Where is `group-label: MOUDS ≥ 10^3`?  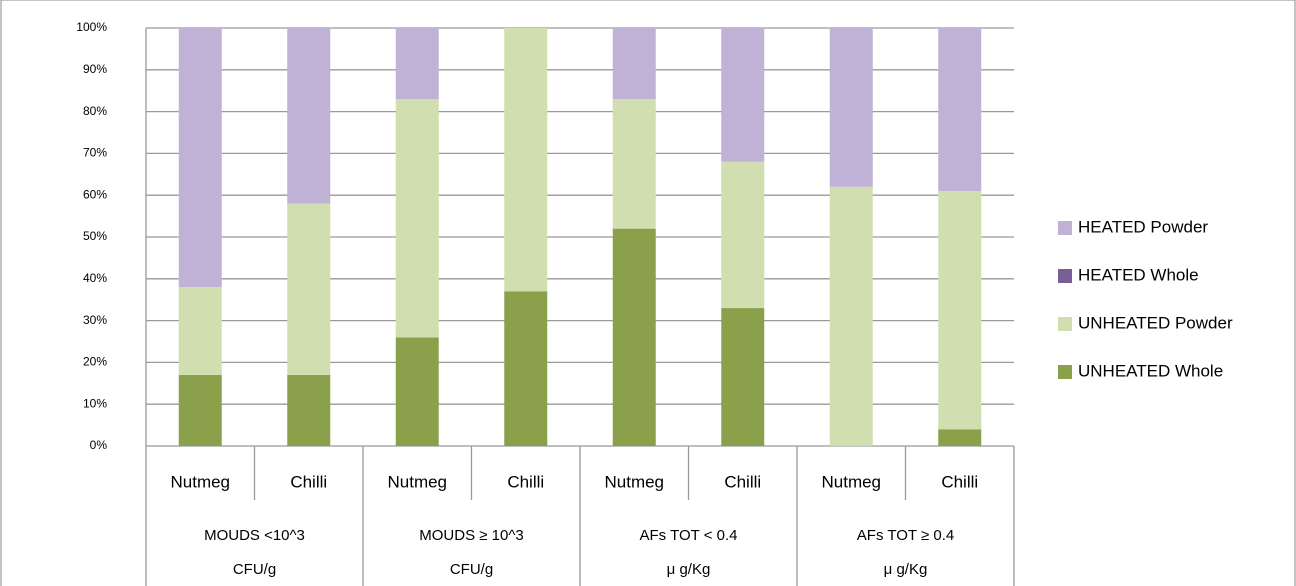 group-label: MOUDS ≥ 10^3 is located at coordinates (471, 535).